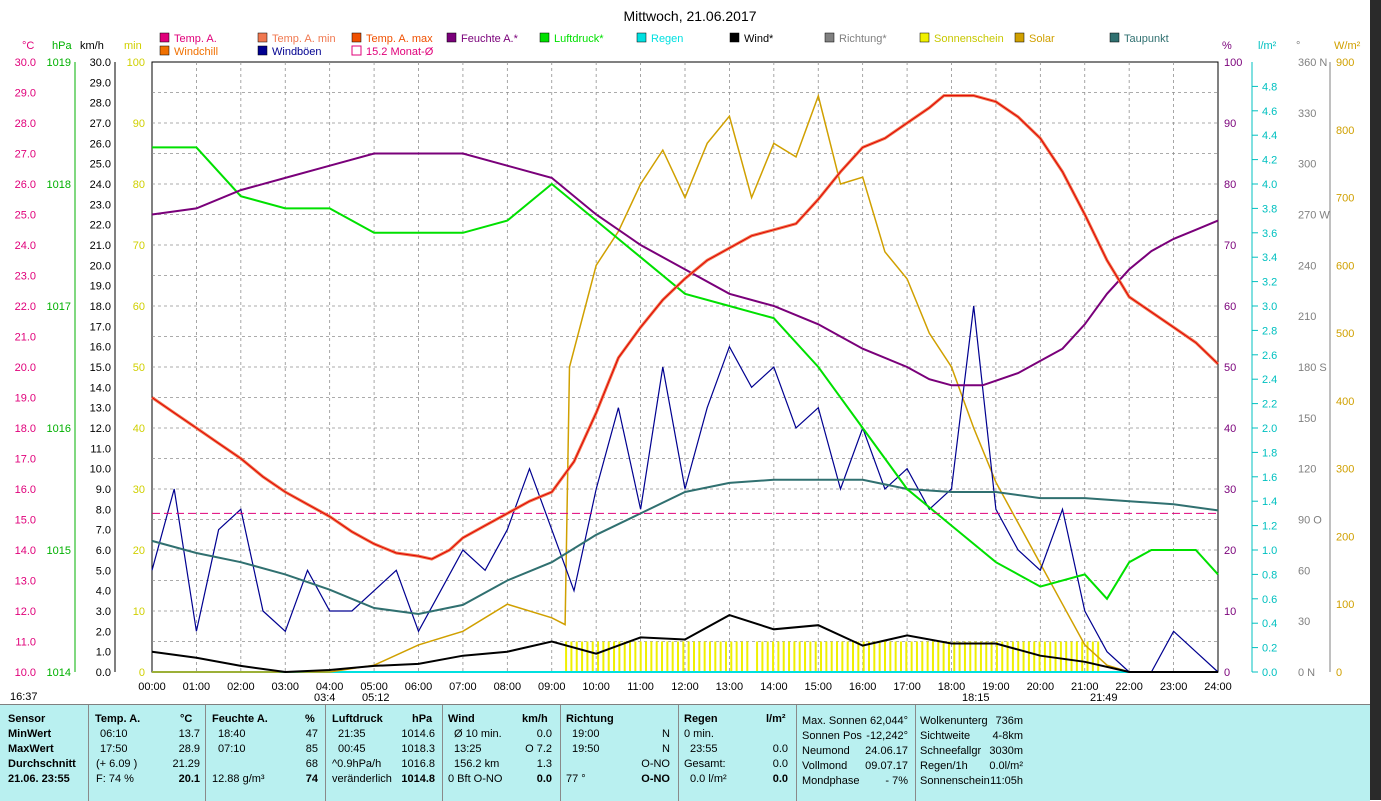 Image resolution: width=1381 pixels, height=801 pixels. I want to click on wind-tick: 13.0, so click(100, 409).